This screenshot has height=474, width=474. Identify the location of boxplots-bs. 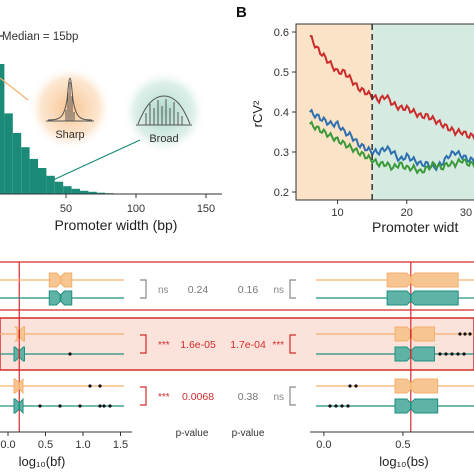
(395, 347).